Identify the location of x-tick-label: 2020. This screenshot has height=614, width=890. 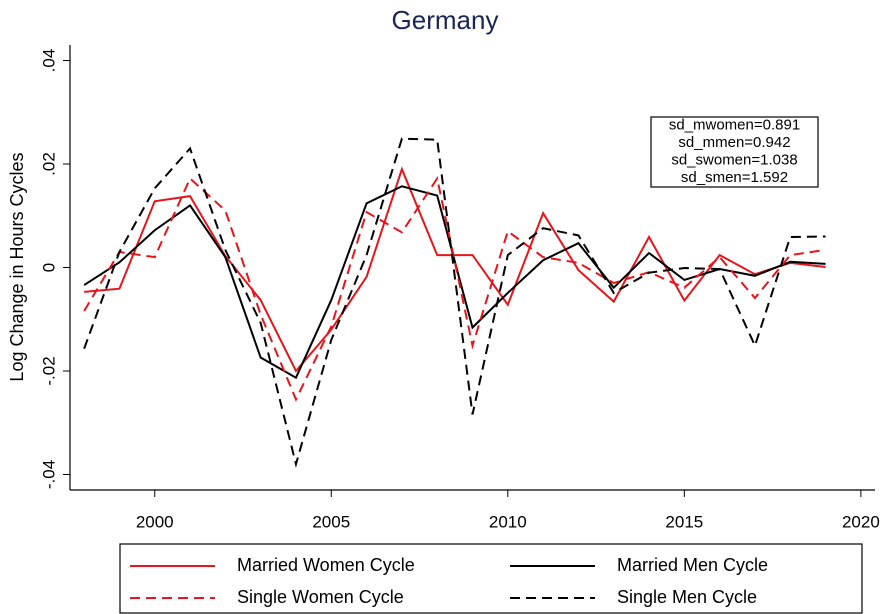
(861, 521).